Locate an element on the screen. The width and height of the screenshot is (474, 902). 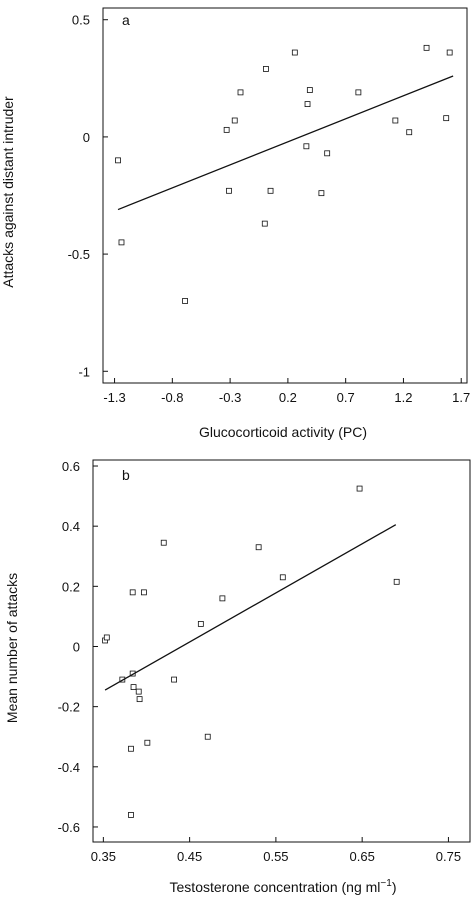
panel-a-y-tick-label: -0.5 is located at coordinates (79, 254).